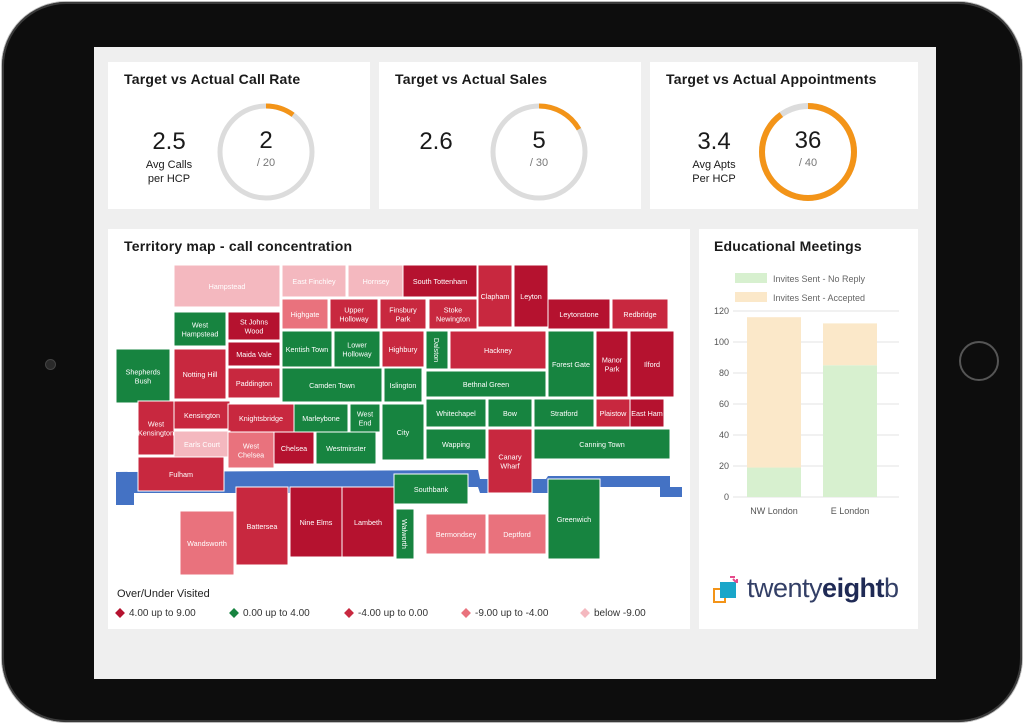 The image size is (1024, 724). I want to click on map-area: South Tottenham, so click(440, 281).